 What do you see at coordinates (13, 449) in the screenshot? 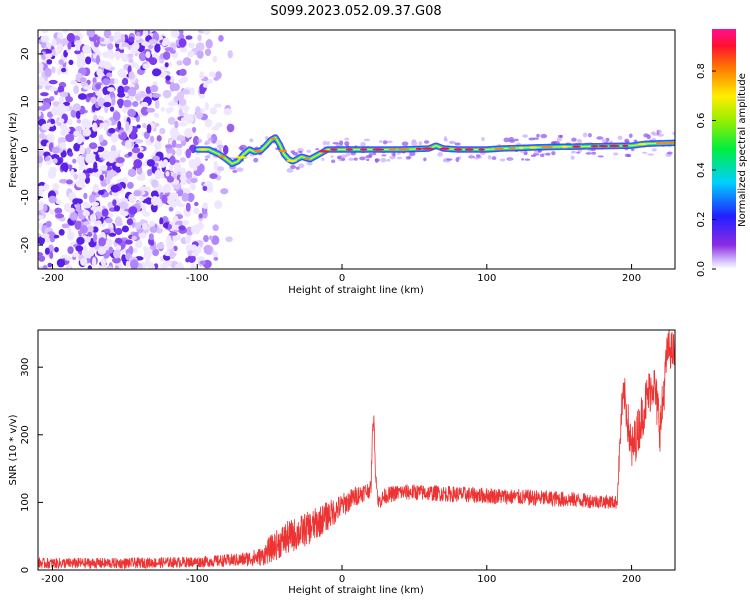
I see `snr-y-axis-label: SNR (10 * v/v)` at bounding box center [13, 449].